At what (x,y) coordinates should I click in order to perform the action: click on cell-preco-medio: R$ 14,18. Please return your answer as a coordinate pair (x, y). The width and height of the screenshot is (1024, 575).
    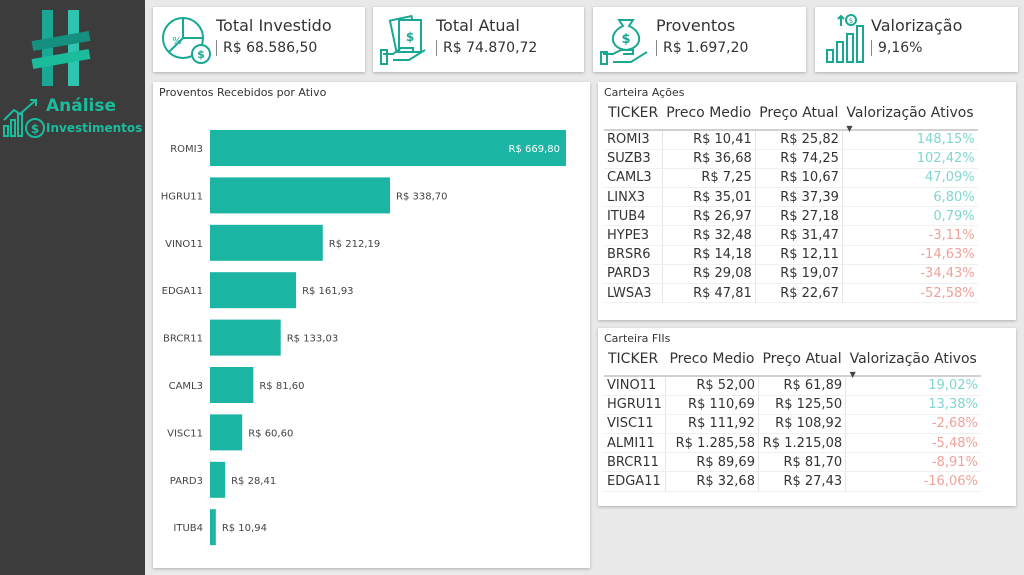
    Looking at the image, I should click on (708, 255).